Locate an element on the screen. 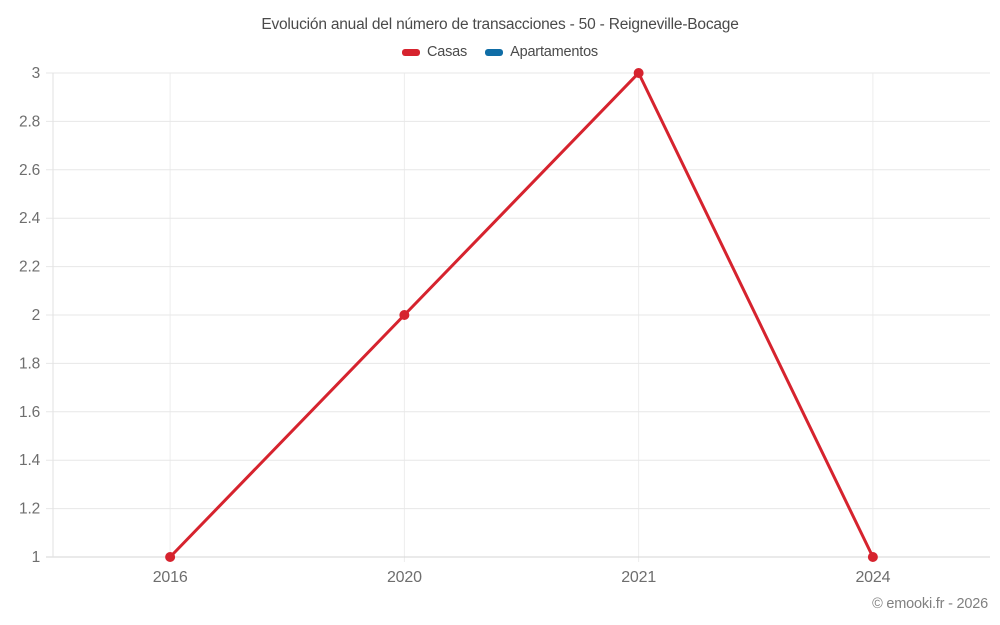 Image resolution: width=1000 pixels, height=625 pixels. legend: Casas Apartamentos is located at coordinates (500, 52).